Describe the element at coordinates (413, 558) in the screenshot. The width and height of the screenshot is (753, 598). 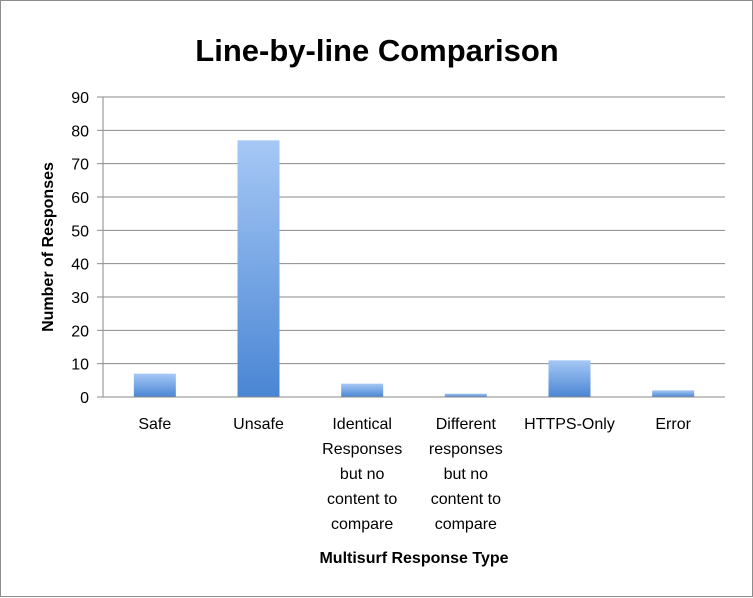
I see `x-axis-title: Multisurf Response Type` at that location.